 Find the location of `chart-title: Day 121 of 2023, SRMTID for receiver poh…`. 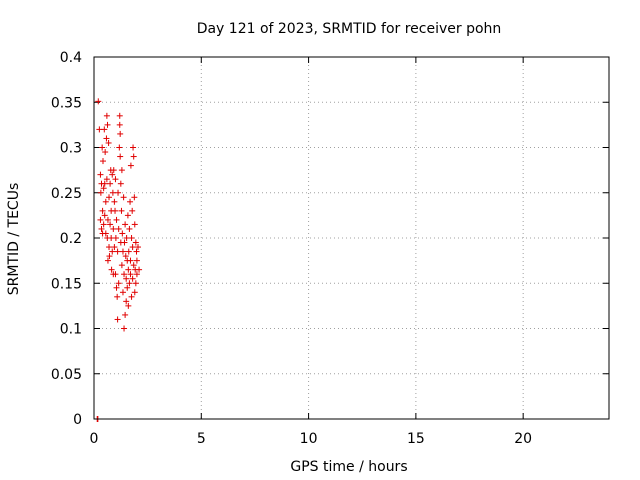

chart-title: Day 121 of 2023, SRMTID for receiver poh… is located at coordinates (349, 29).